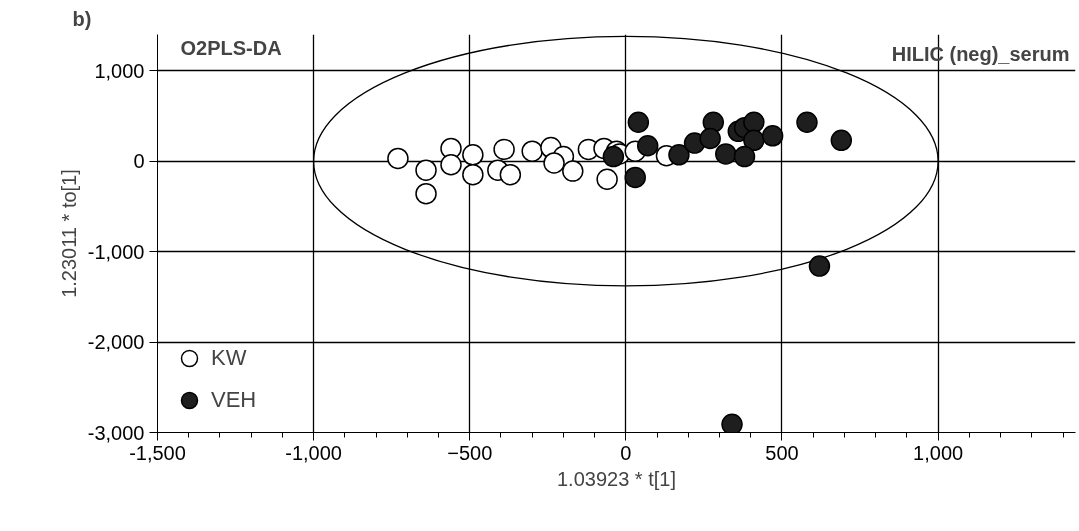  Describe the element at coordinates (157, 452) in the screenshot. I see `x-tick-label: -1,500` at that location.